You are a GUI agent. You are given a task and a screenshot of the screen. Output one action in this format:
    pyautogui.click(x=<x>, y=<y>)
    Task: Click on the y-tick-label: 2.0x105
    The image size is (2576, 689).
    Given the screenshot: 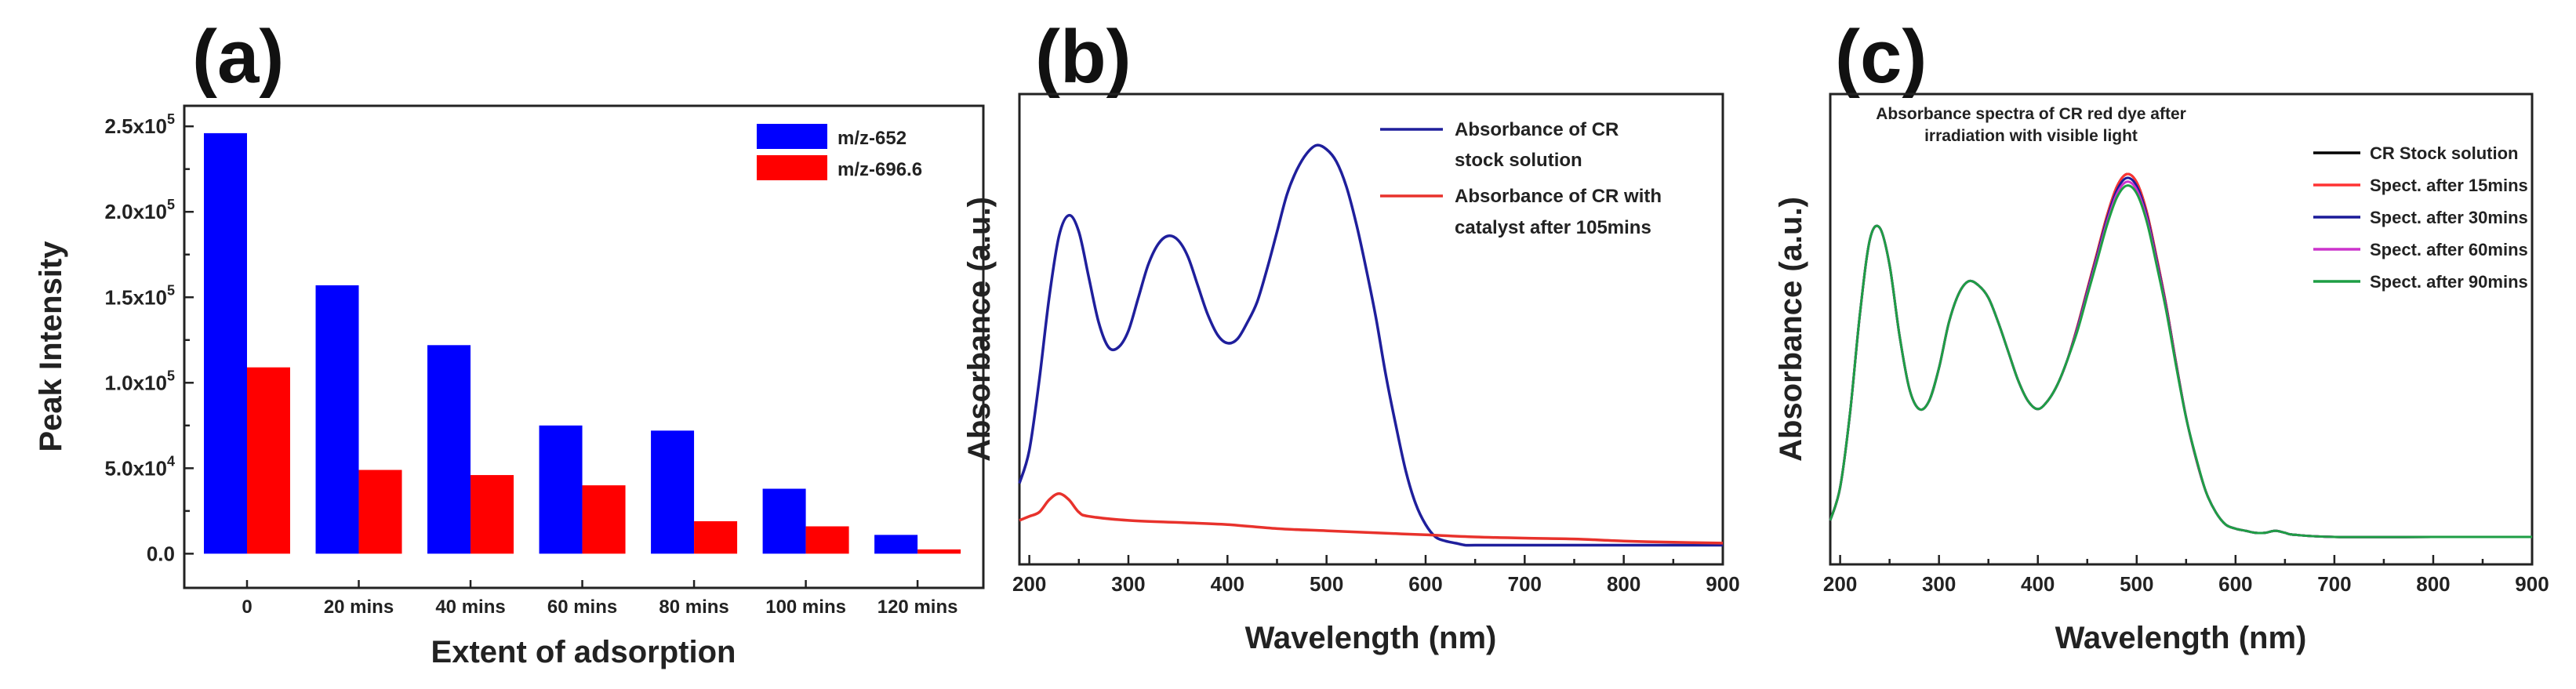 What is the action you would take?
    pyautogui.click(x=139, y=210)
    